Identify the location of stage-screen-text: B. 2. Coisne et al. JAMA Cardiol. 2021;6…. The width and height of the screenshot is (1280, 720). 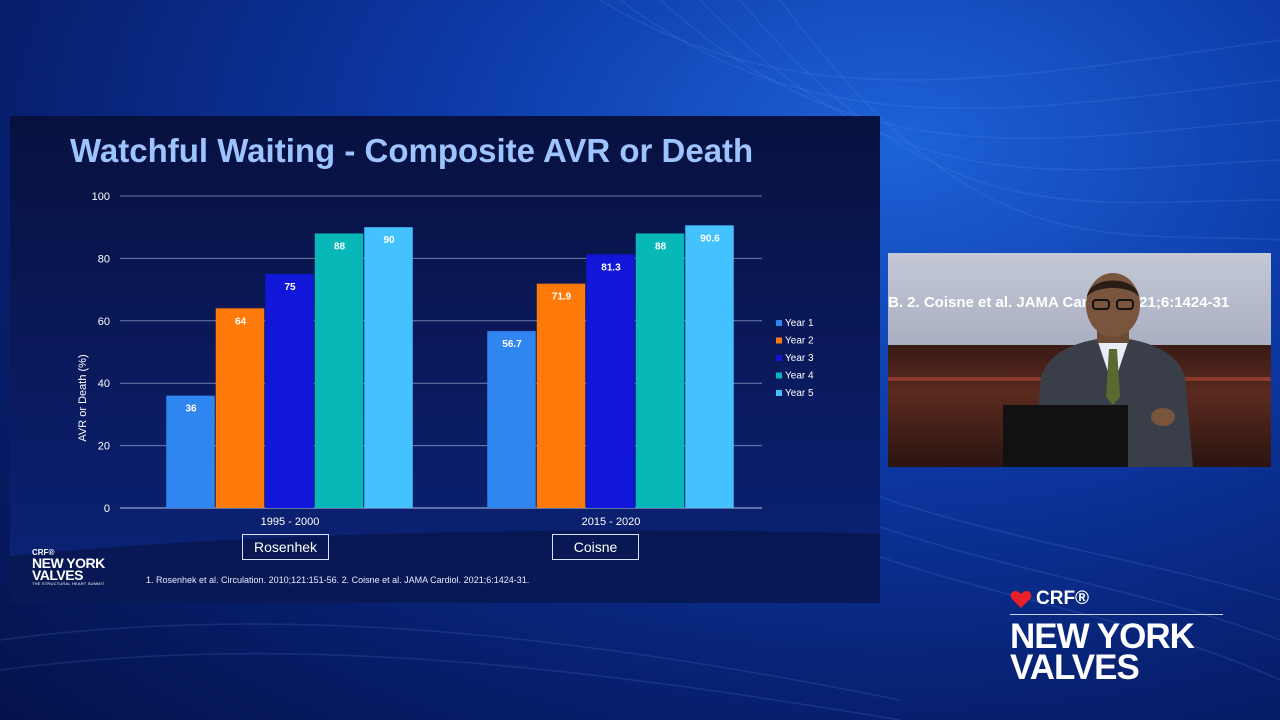
(1059, 302).